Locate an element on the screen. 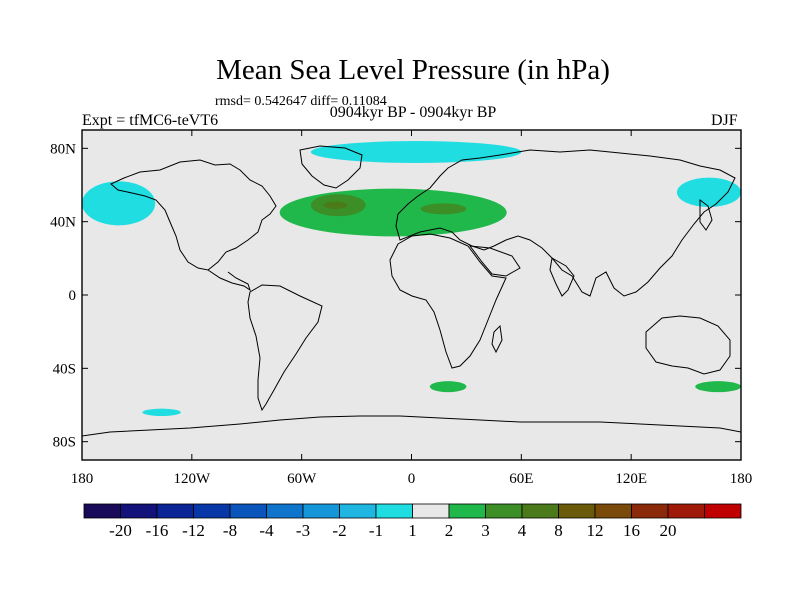  colorbar-label: -4 is located at coordinates (266, 530).